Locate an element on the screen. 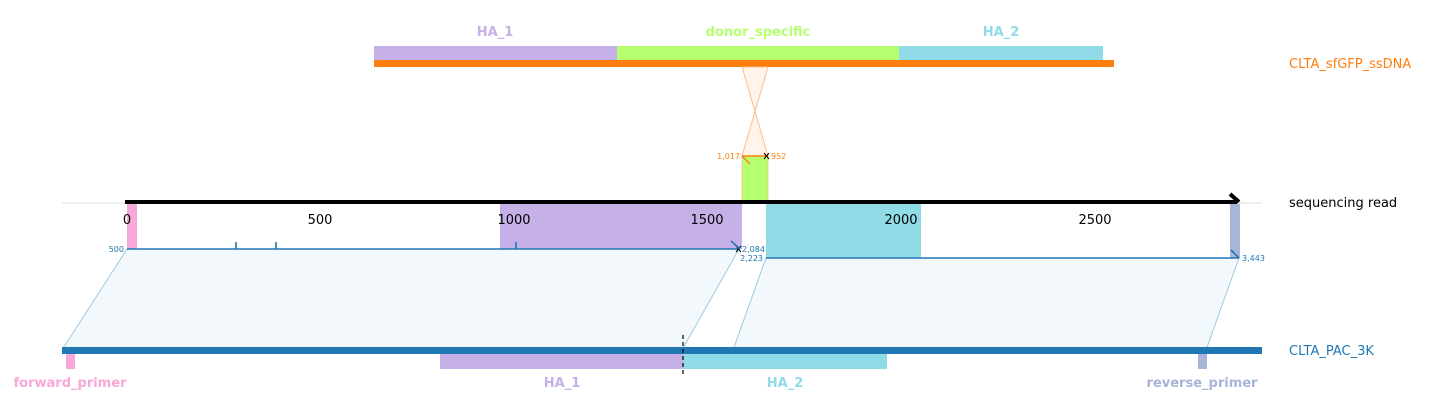 This screenshot has width=1433, height=415. reference-name: CLTA_PAC_3K is located at coordinates (1331, 351).